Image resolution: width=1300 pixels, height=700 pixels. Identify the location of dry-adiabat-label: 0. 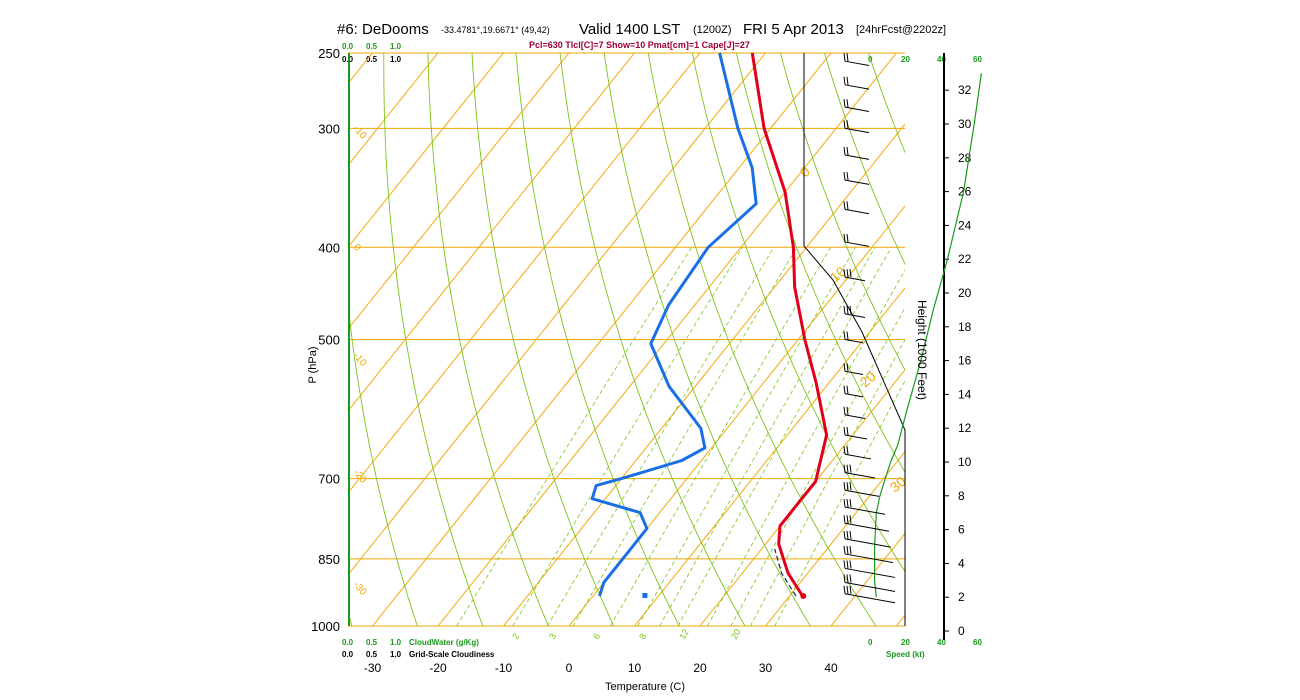
(357, 248).